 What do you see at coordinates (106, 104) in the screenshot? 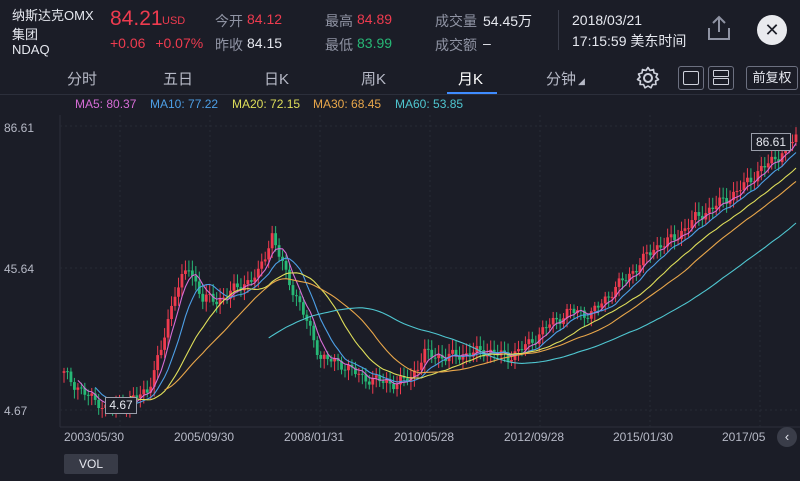
I see `ma5-legend: MA5: 80.37` at bounding box center [106, 104].